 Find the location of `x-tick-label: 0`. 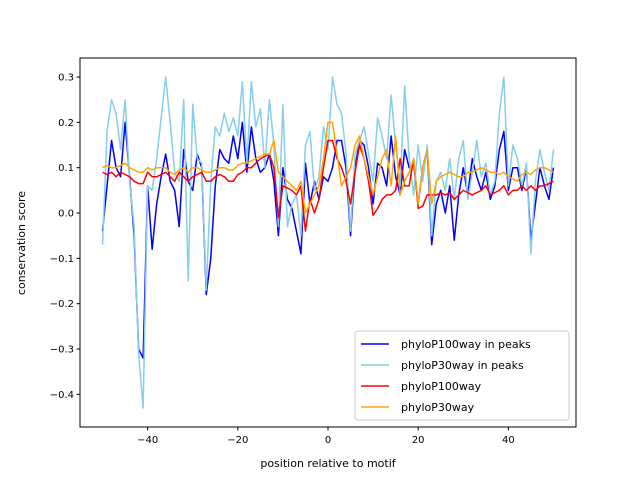

x-tick-label: 0 is located at coordinates (328, 440).